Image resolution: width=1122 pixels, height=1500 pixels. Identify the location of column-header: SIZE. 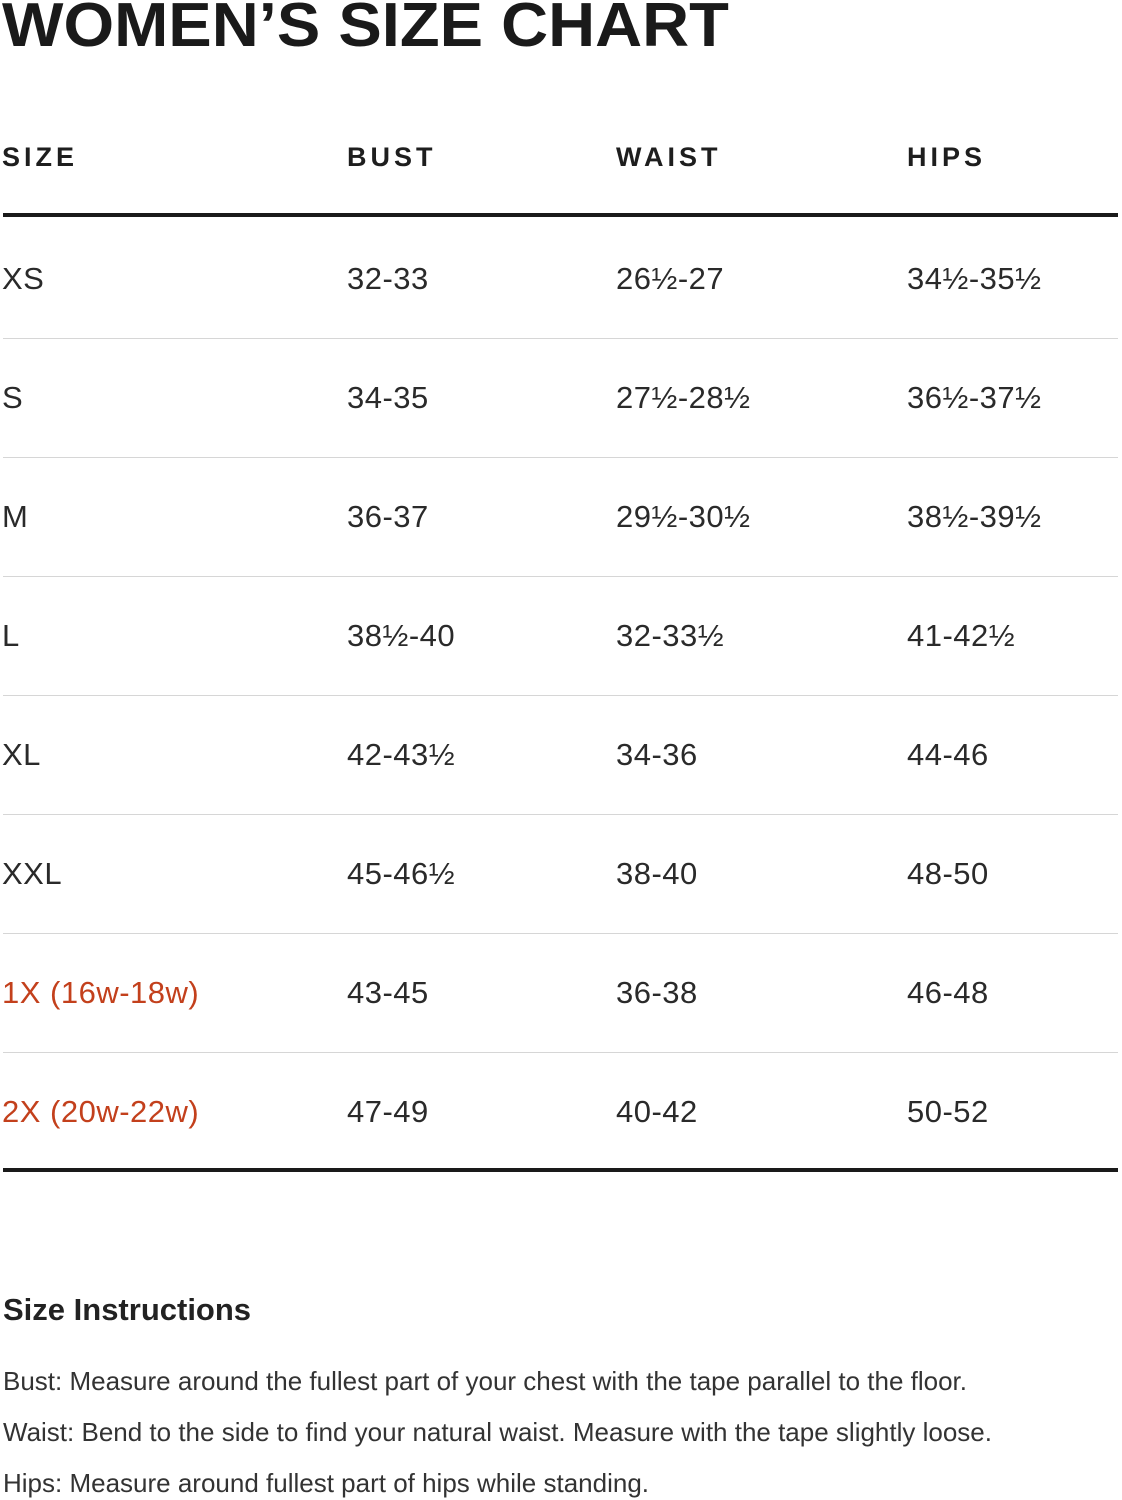
(40, 157).